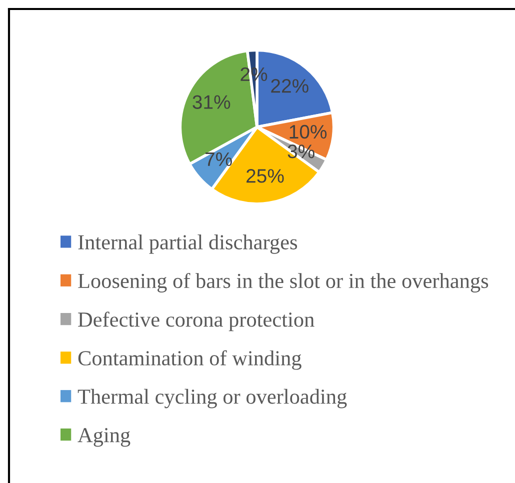 The image size is (515, 483). Describe the element at coordinates (188, 244) in the screenshot. I see `legend-label: Internal partial discharges` at that location.